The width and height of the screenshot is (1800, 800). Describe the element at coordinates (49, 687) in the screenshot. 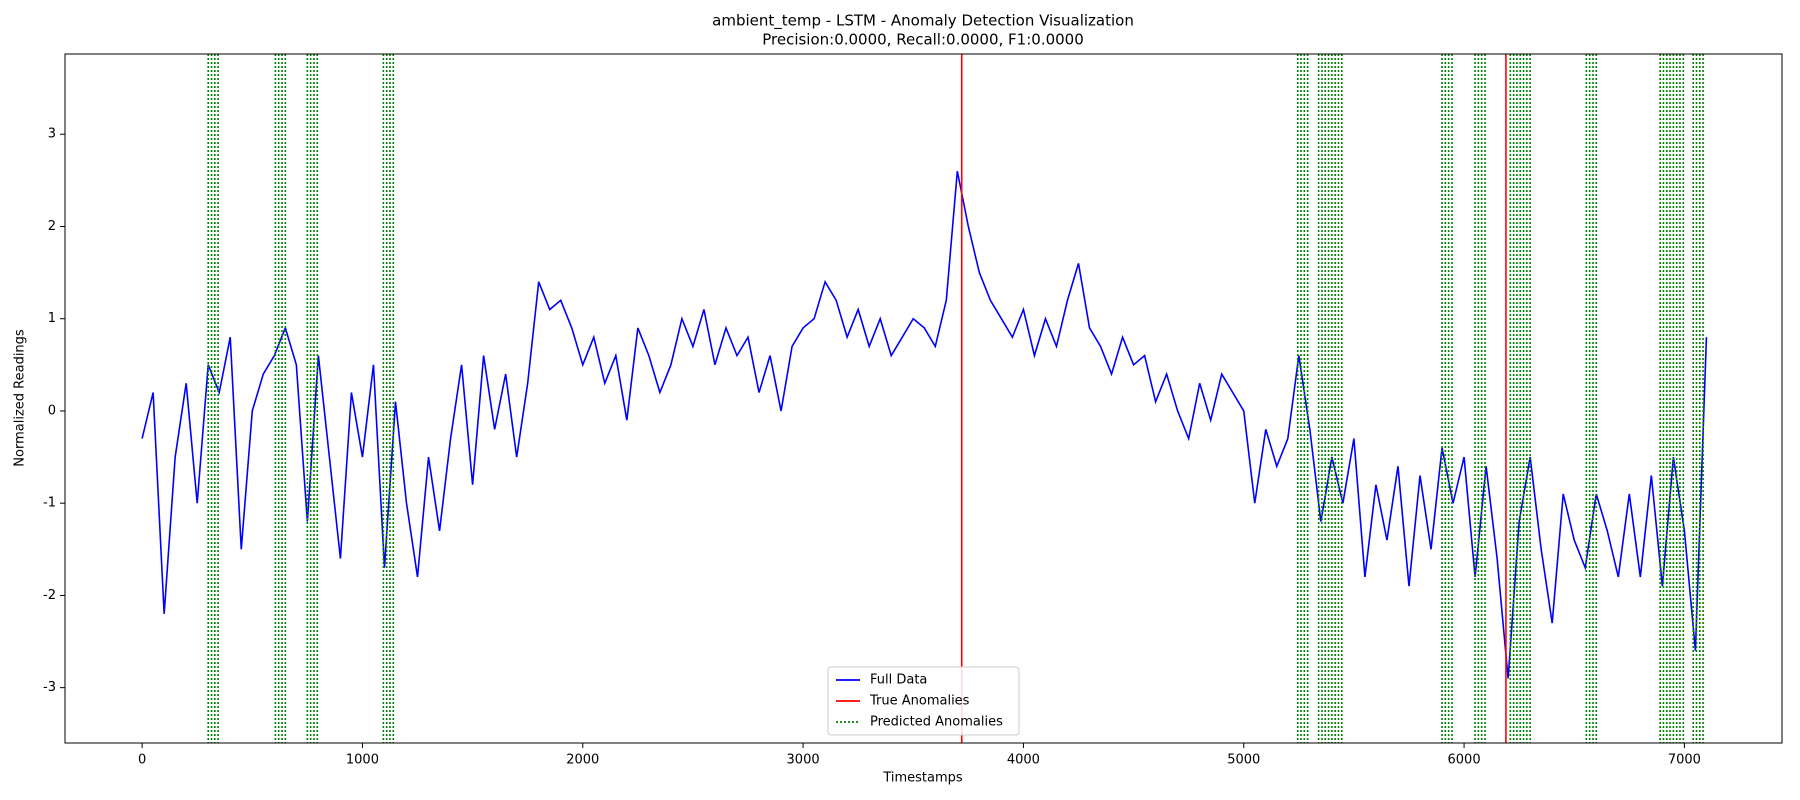

I see `y-tick-label: -3` at that location.